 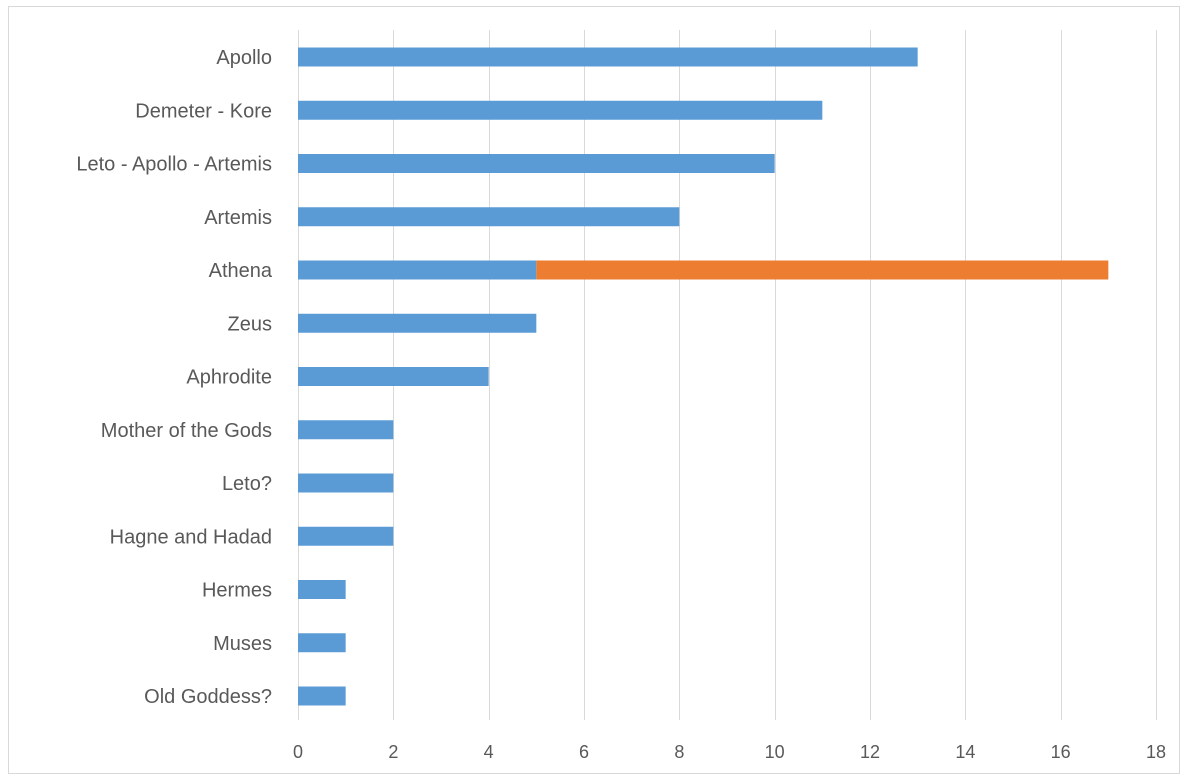 What do you see at coordinates (241, 271) in the screenshot?
I see `category-label: Athena` at bounding box center [241, 271].